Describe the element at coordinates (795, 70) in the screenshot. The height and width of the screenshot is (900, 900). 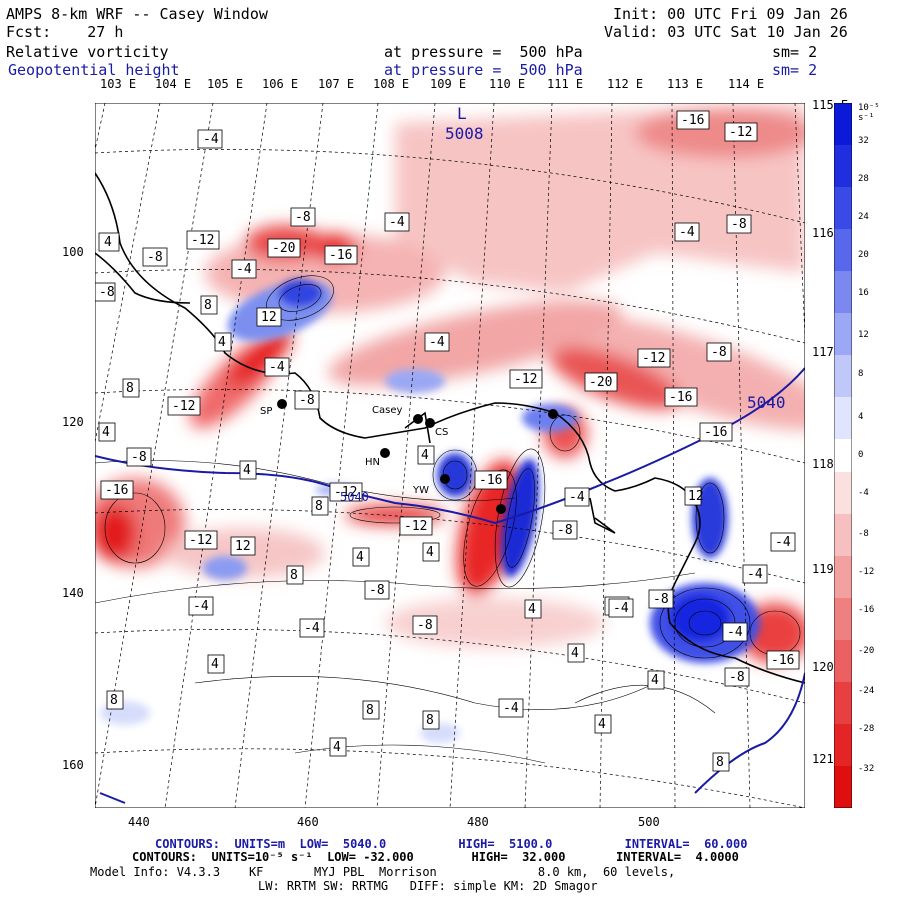
I see `smoothing-2: sm= 2` at that location.